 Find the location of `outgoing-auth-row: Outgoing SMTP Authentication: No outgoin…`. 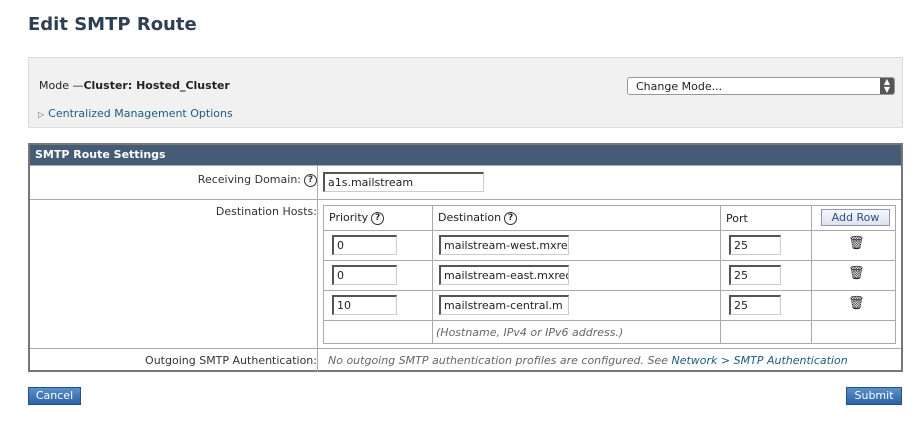

outgoing-auth-row: Outgoing SMTP Authentication: No outgoin… is located at coordinates (465, 360).